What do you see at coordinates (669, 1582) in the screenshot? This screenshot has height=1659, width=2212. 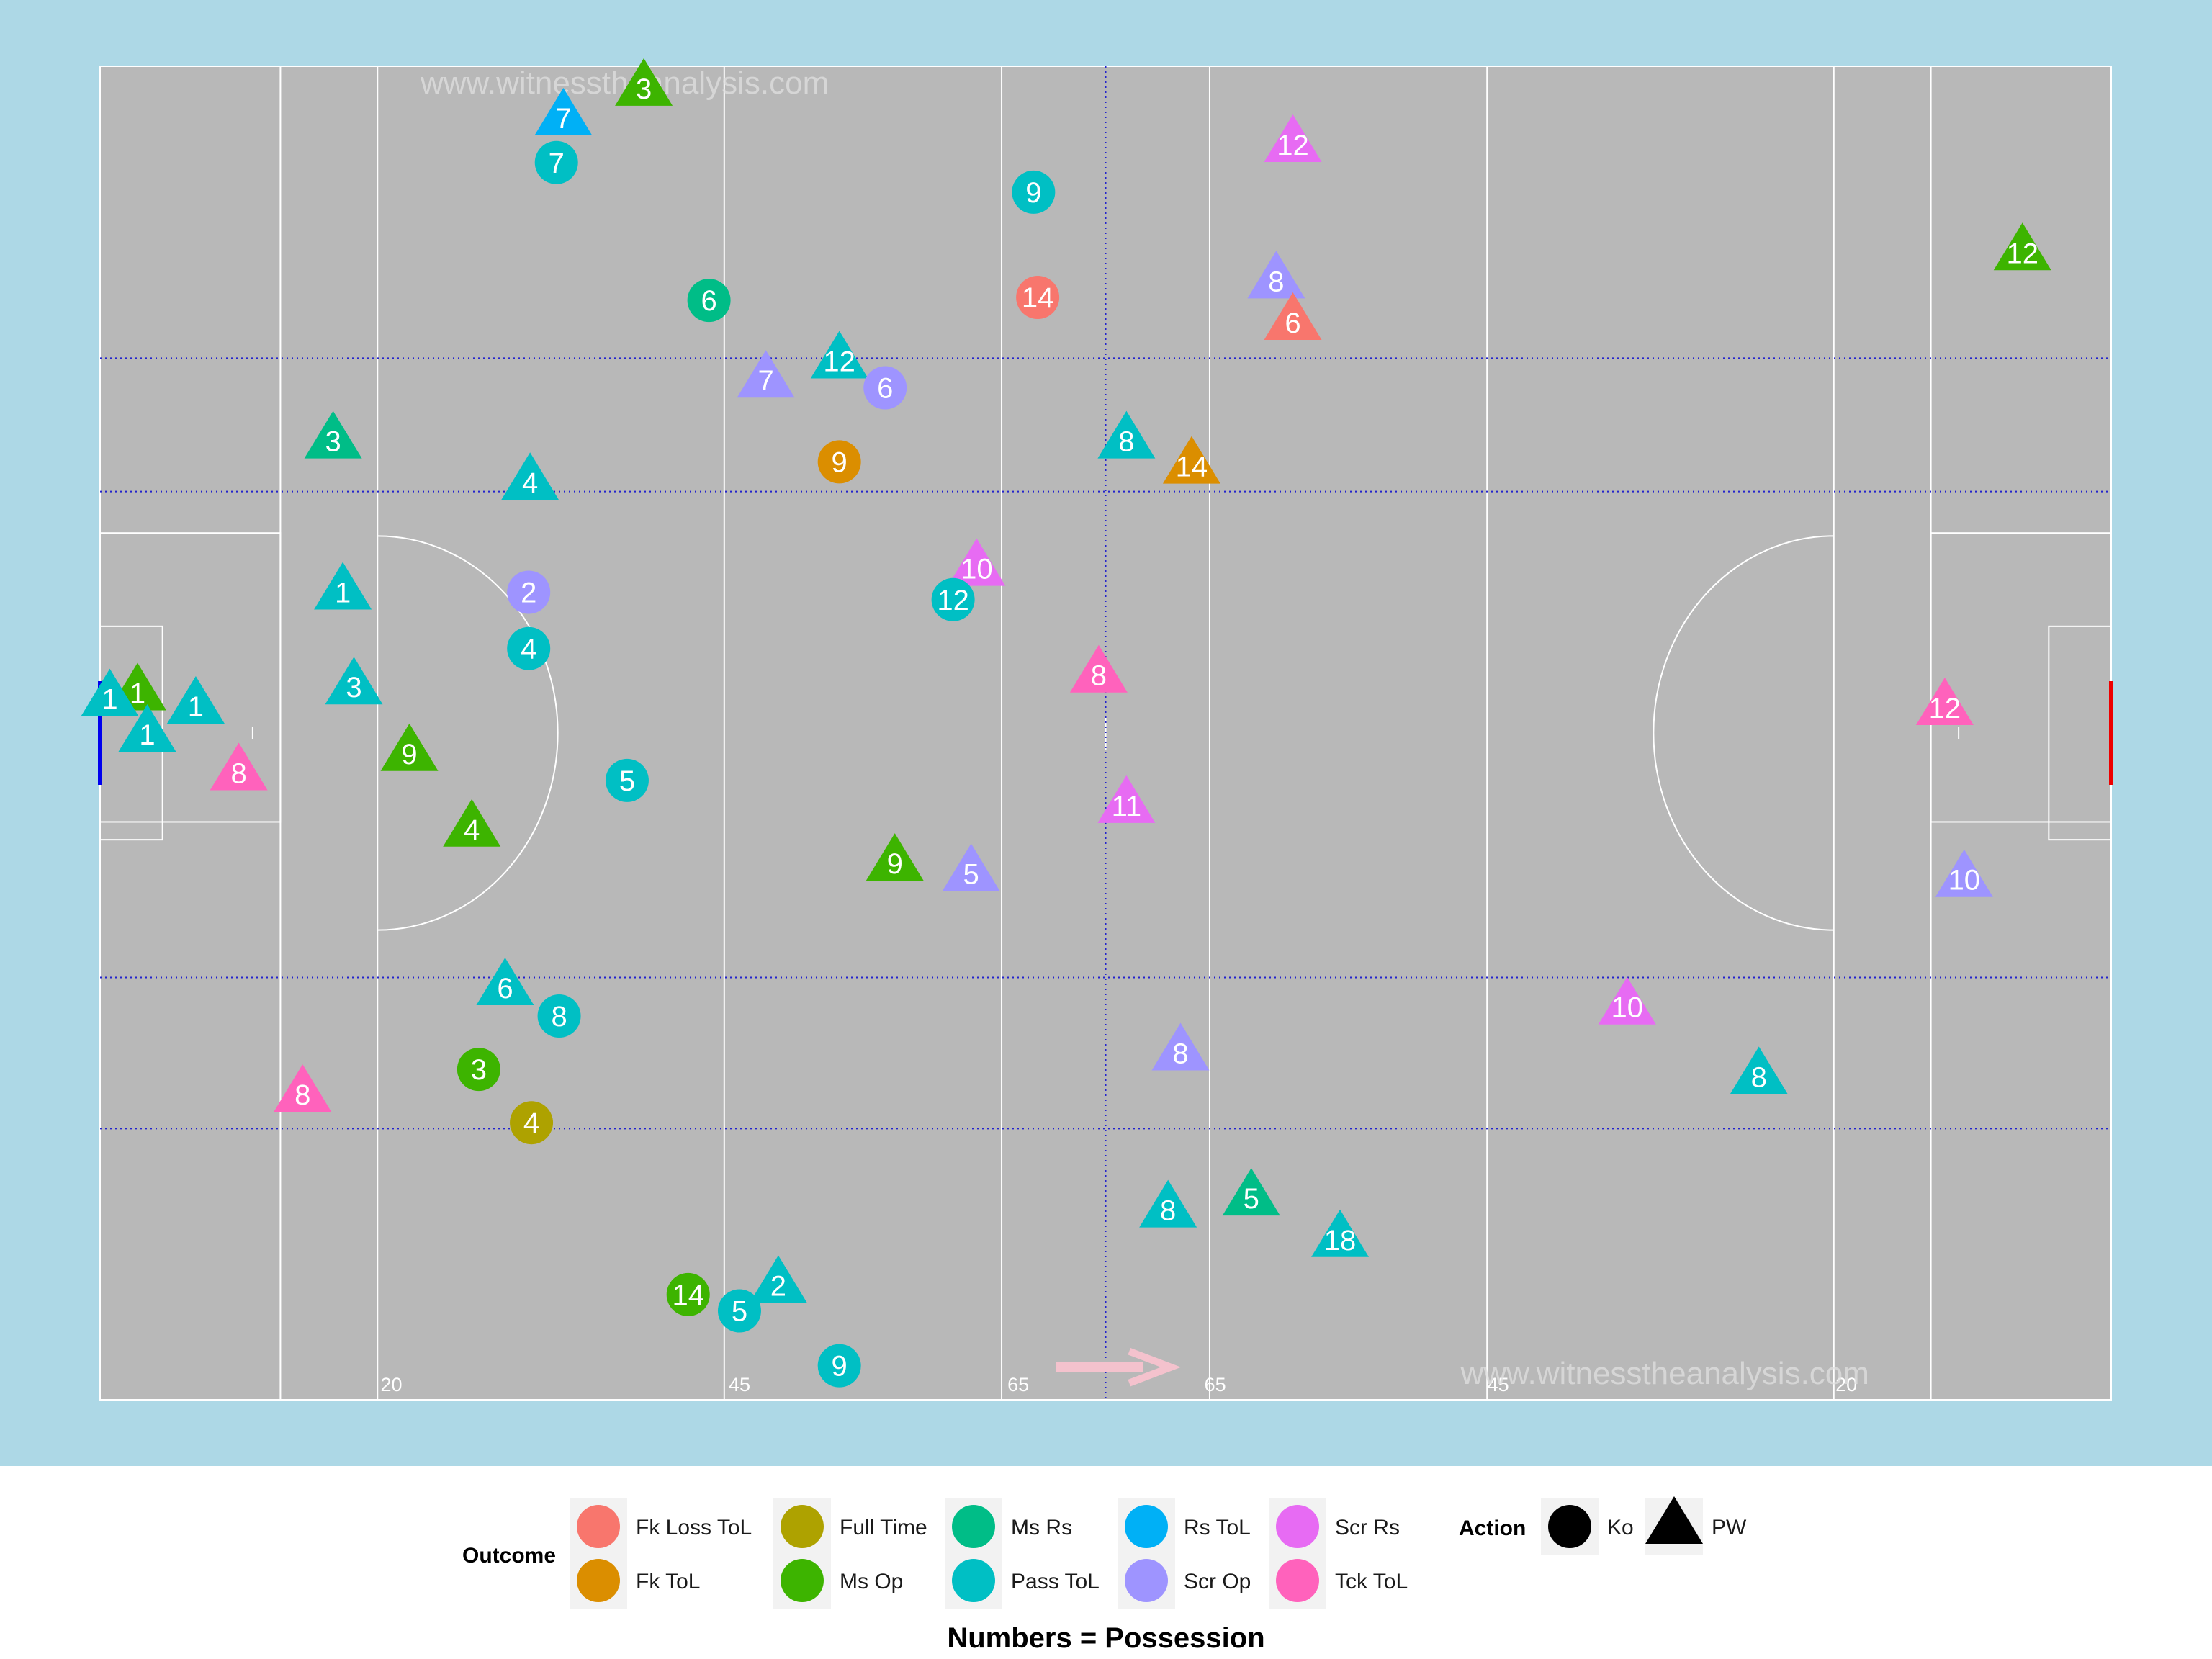 I see `legend-outcome-label: Fk ToL` at bounding box center [669, 1582].